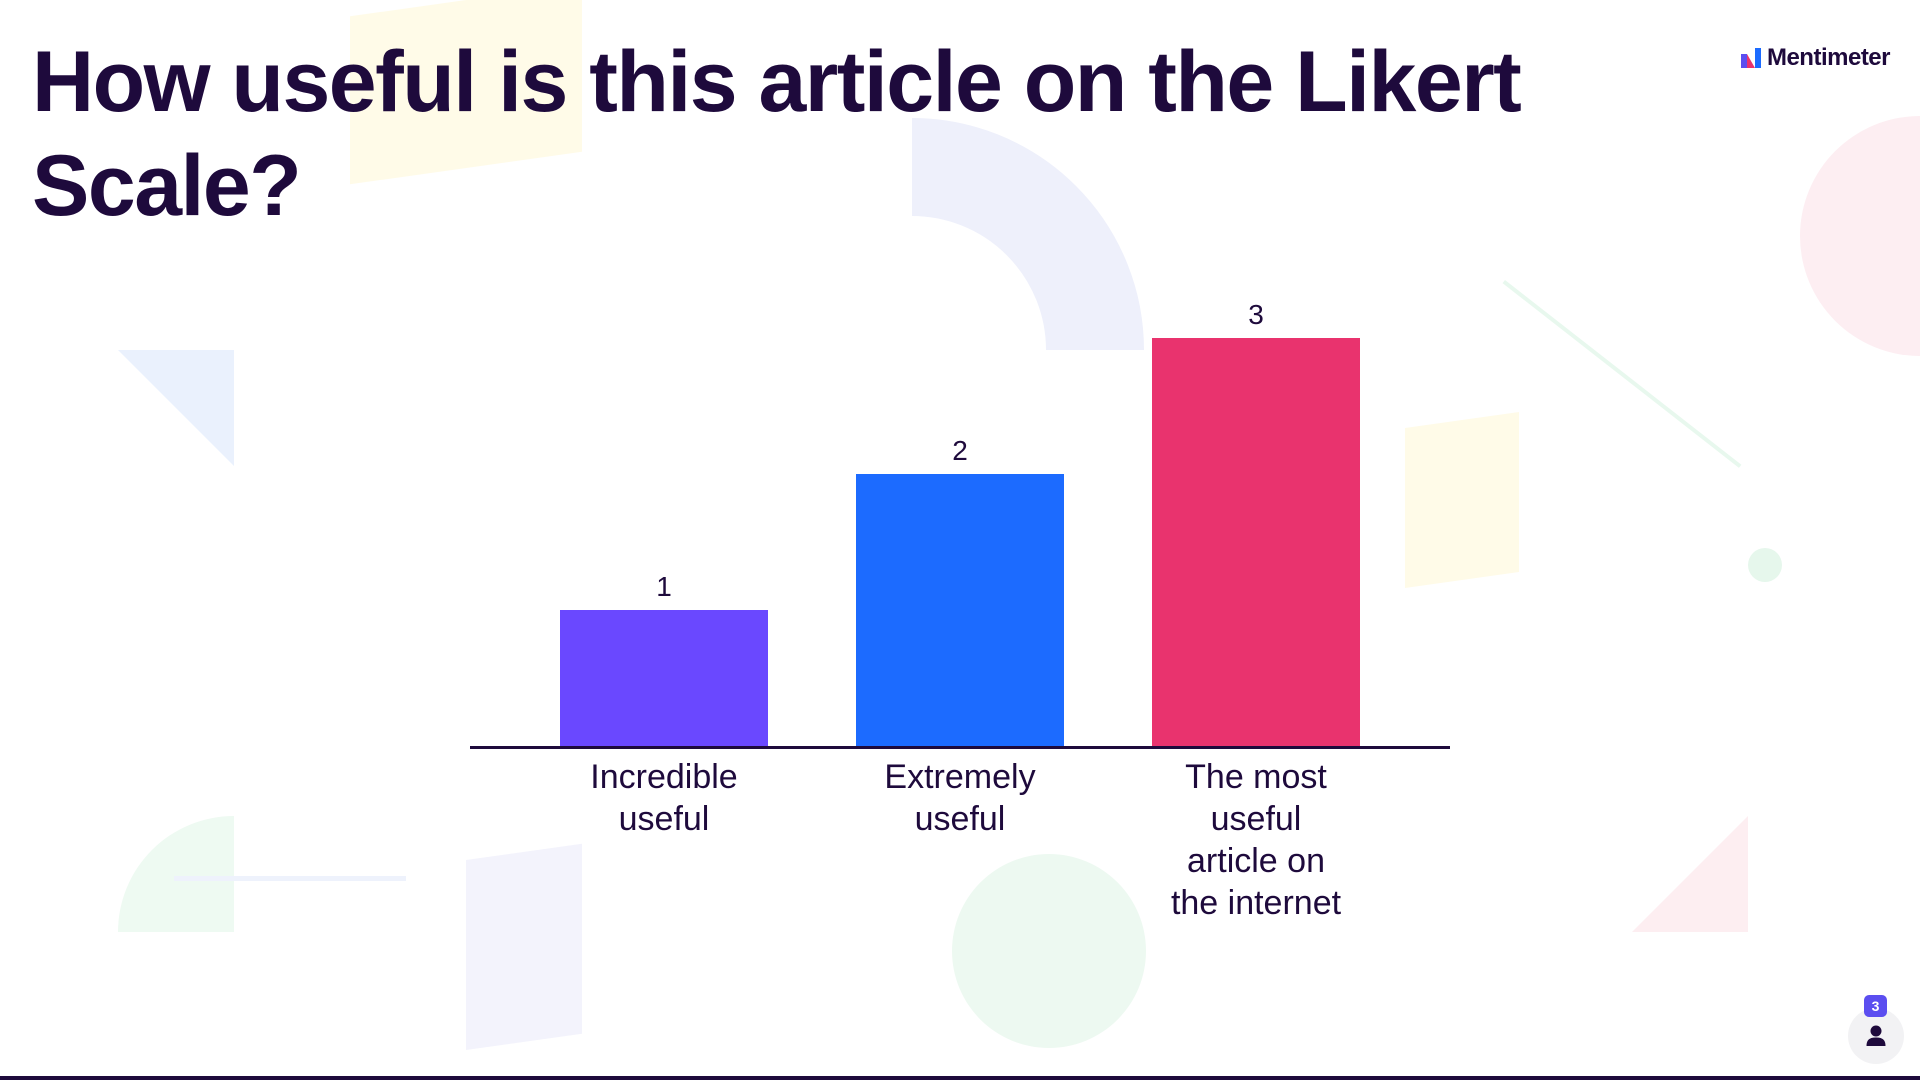  Describe the element at coordinates (1828, 57) in the screenshot. I see `brand-name: Mentimeter` at that location.